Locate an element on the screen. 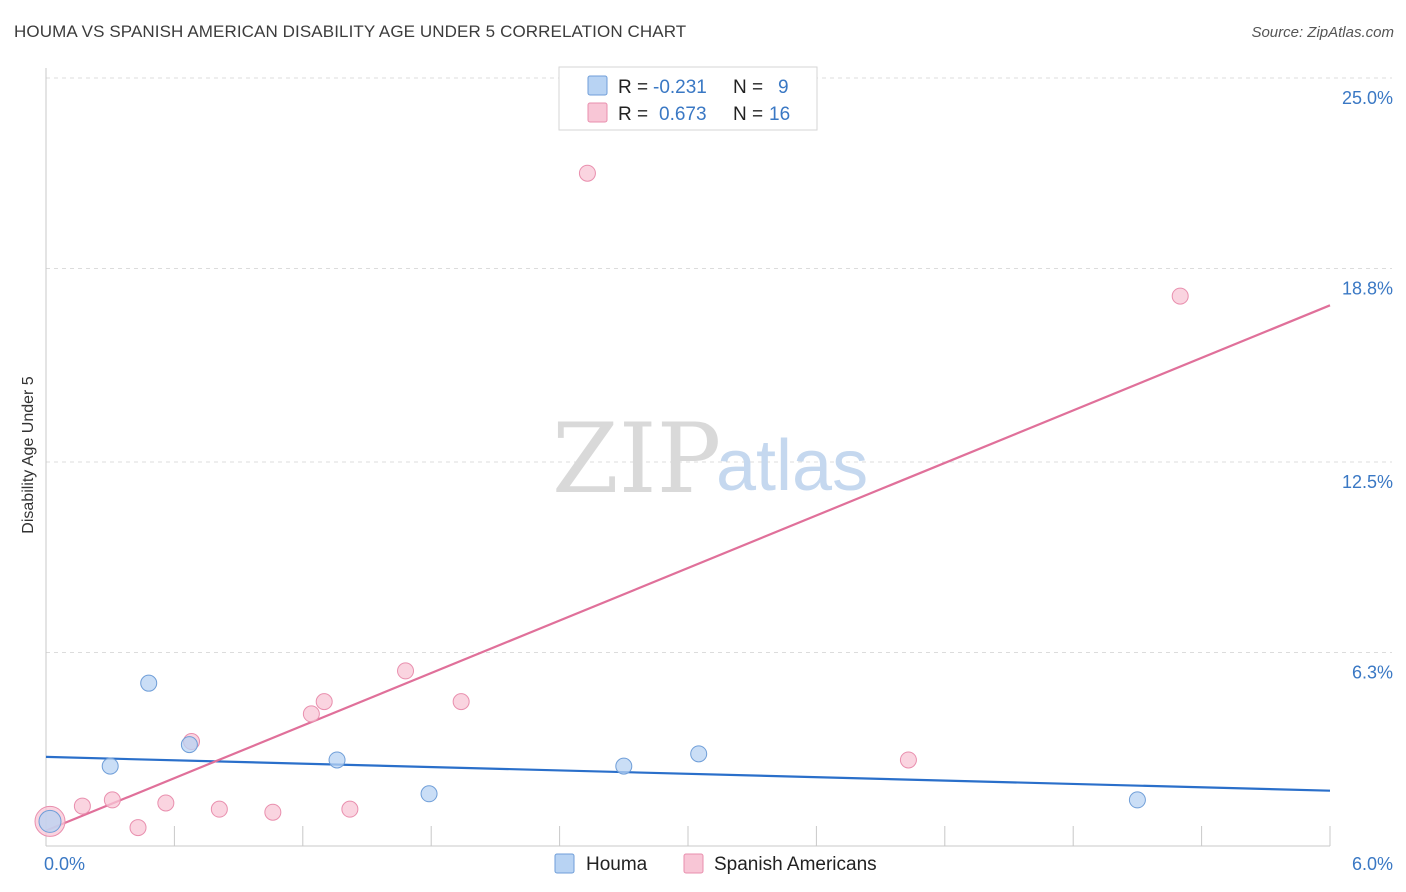 This screenshot has height=892, width=1406. y-tick-label: 25.0% is located at coordinates (1367, 98).